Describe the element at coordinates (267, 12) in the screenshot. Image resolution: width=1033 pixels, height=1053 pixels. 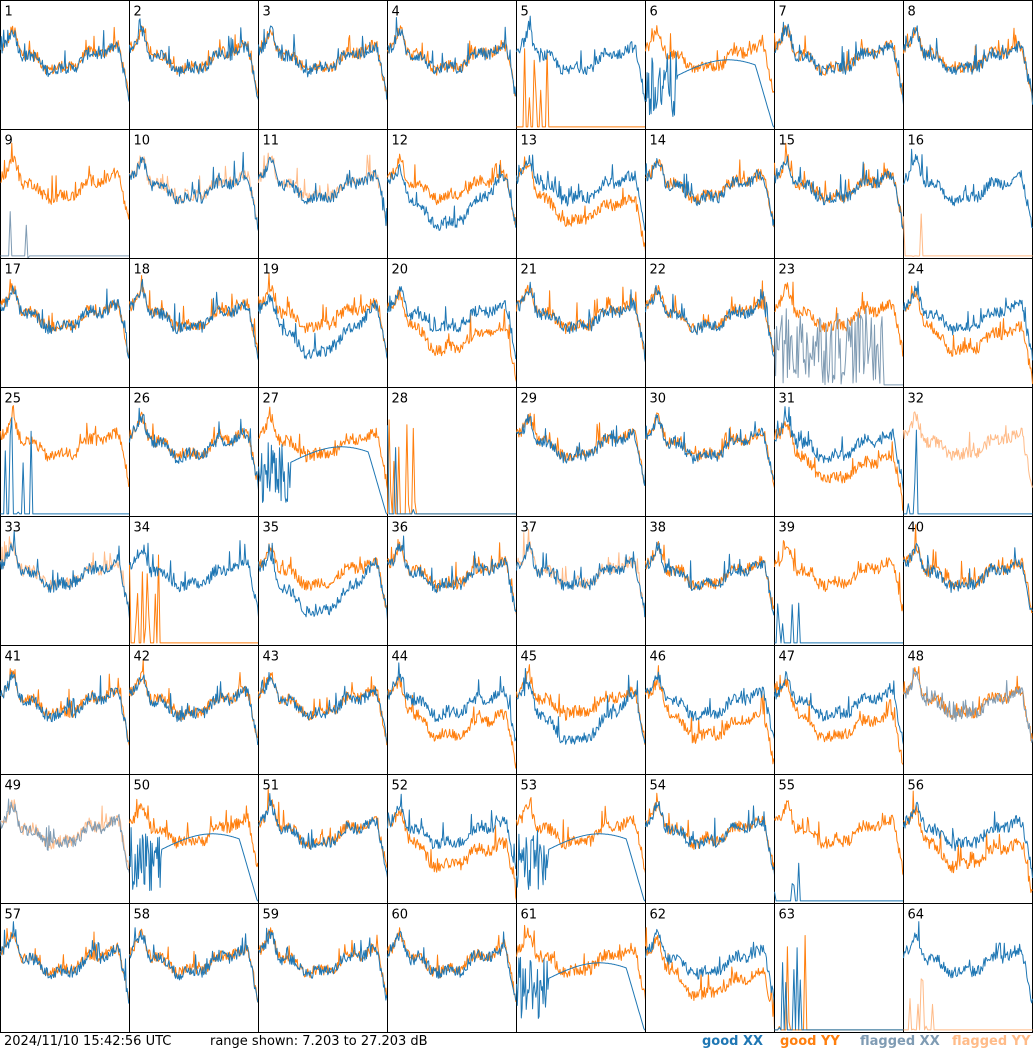
I see `panel-number: 3` at that location.